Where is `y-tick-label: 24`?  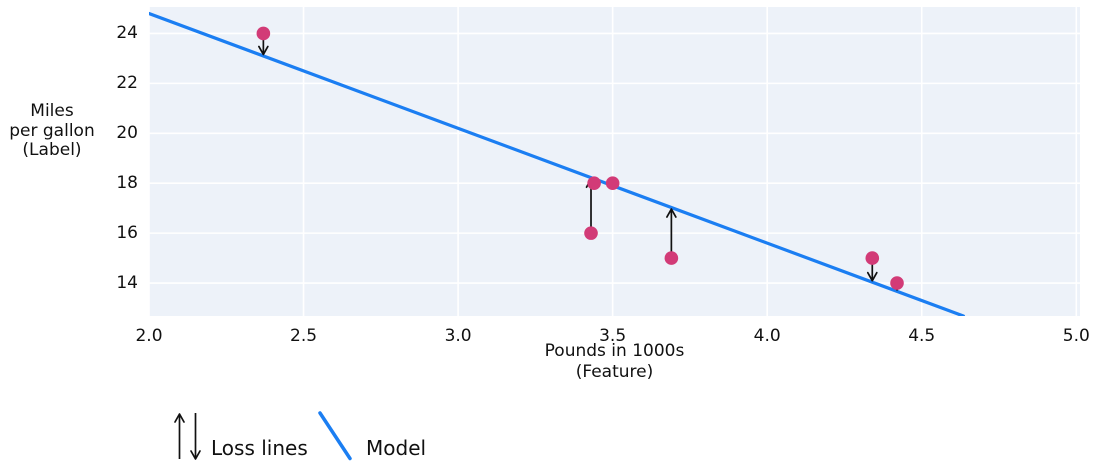 y-tick-label: 24 is located at coordinates (127, 33).